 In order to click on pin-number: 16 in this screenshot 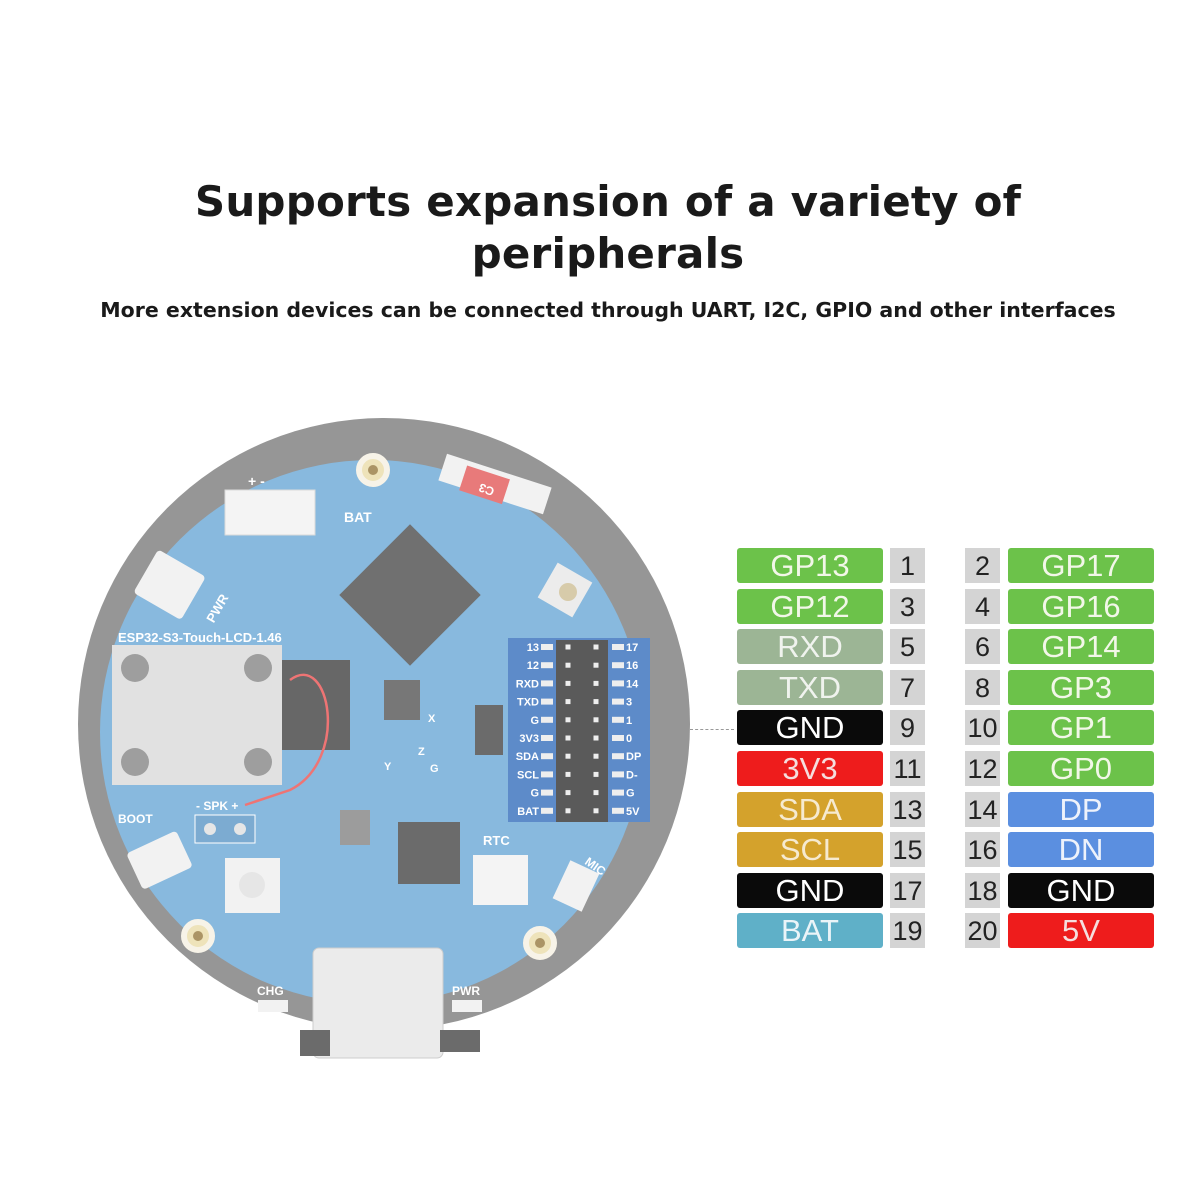, I will do `click(982, 850)`.